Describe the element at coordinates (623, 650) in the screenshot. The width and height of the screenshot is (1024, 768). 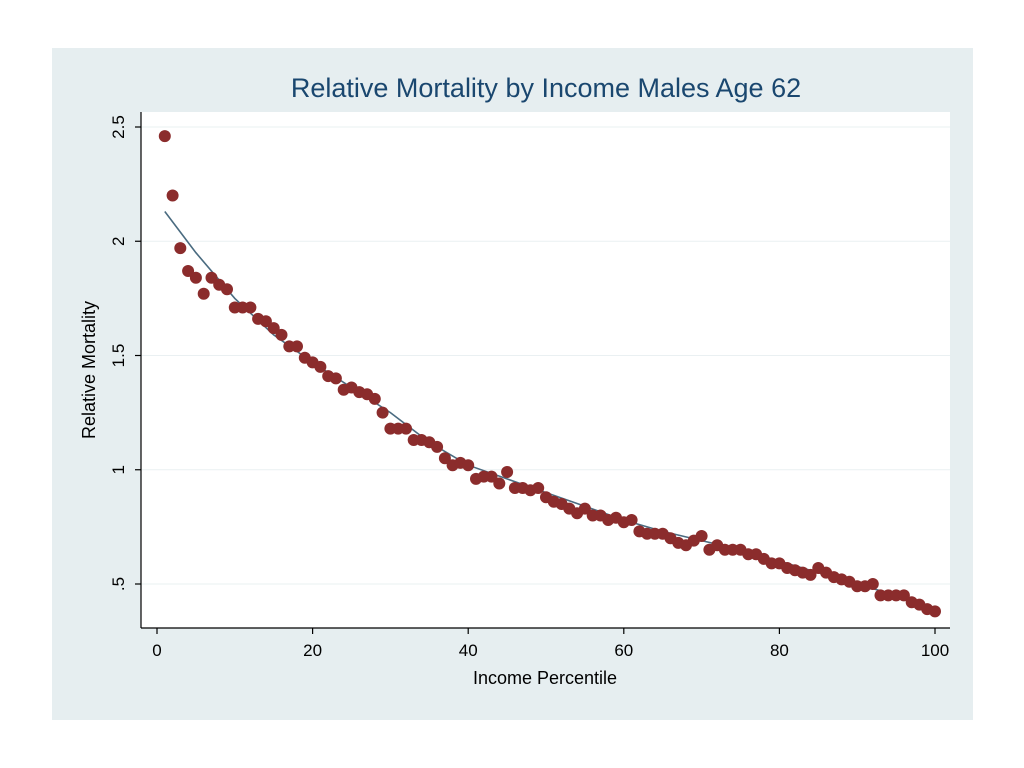
I see `x-tick-label: 60` at that location.